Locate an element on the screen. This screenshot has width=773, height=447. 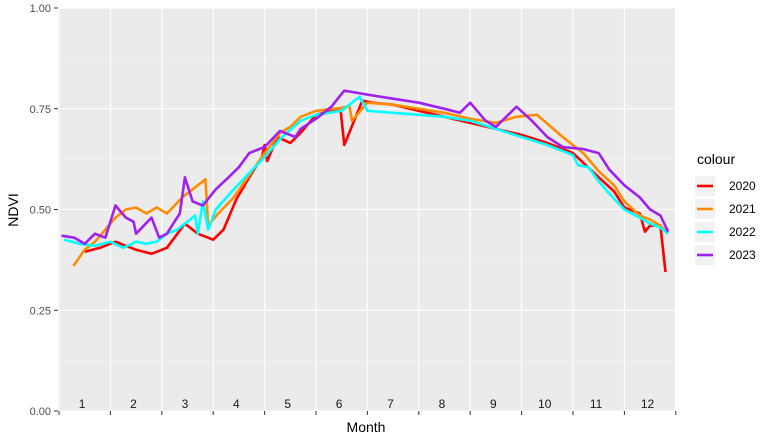
y-tick-label: 1.00 is located at coordinates (40, 9).